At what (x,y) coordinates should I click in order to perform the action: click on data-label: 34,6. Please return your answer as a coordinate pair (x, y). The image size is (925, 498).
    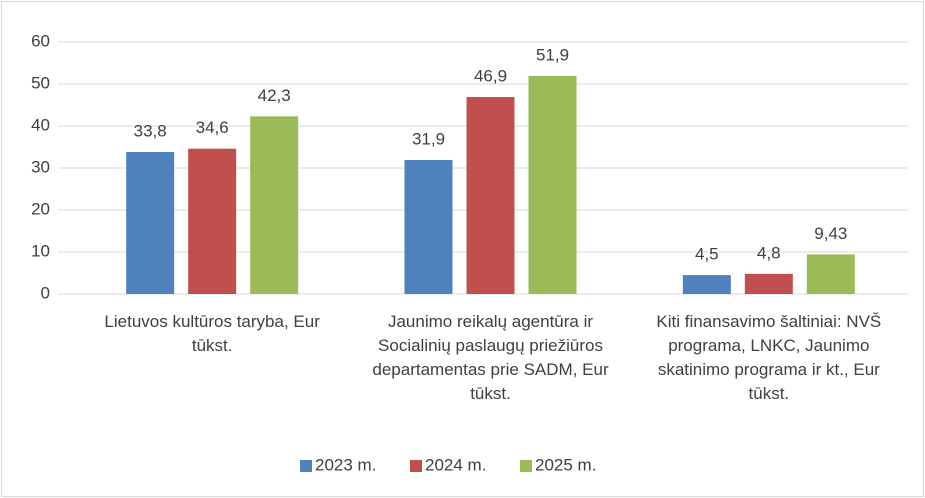
    Looking at the image, I should click on (212, 127).